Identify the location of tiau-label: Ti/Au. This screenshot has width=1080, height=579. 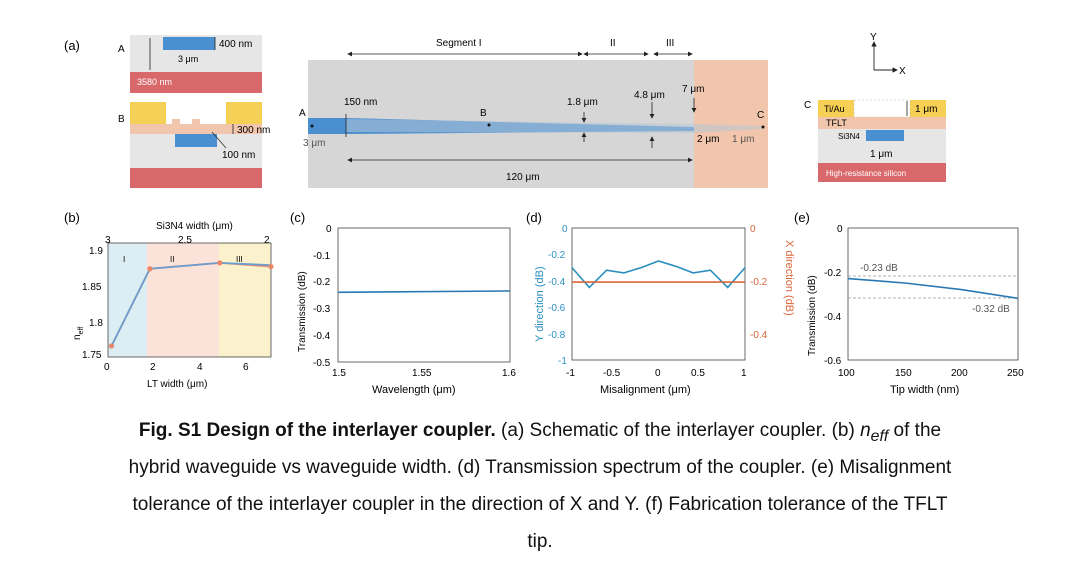
(834, 109).